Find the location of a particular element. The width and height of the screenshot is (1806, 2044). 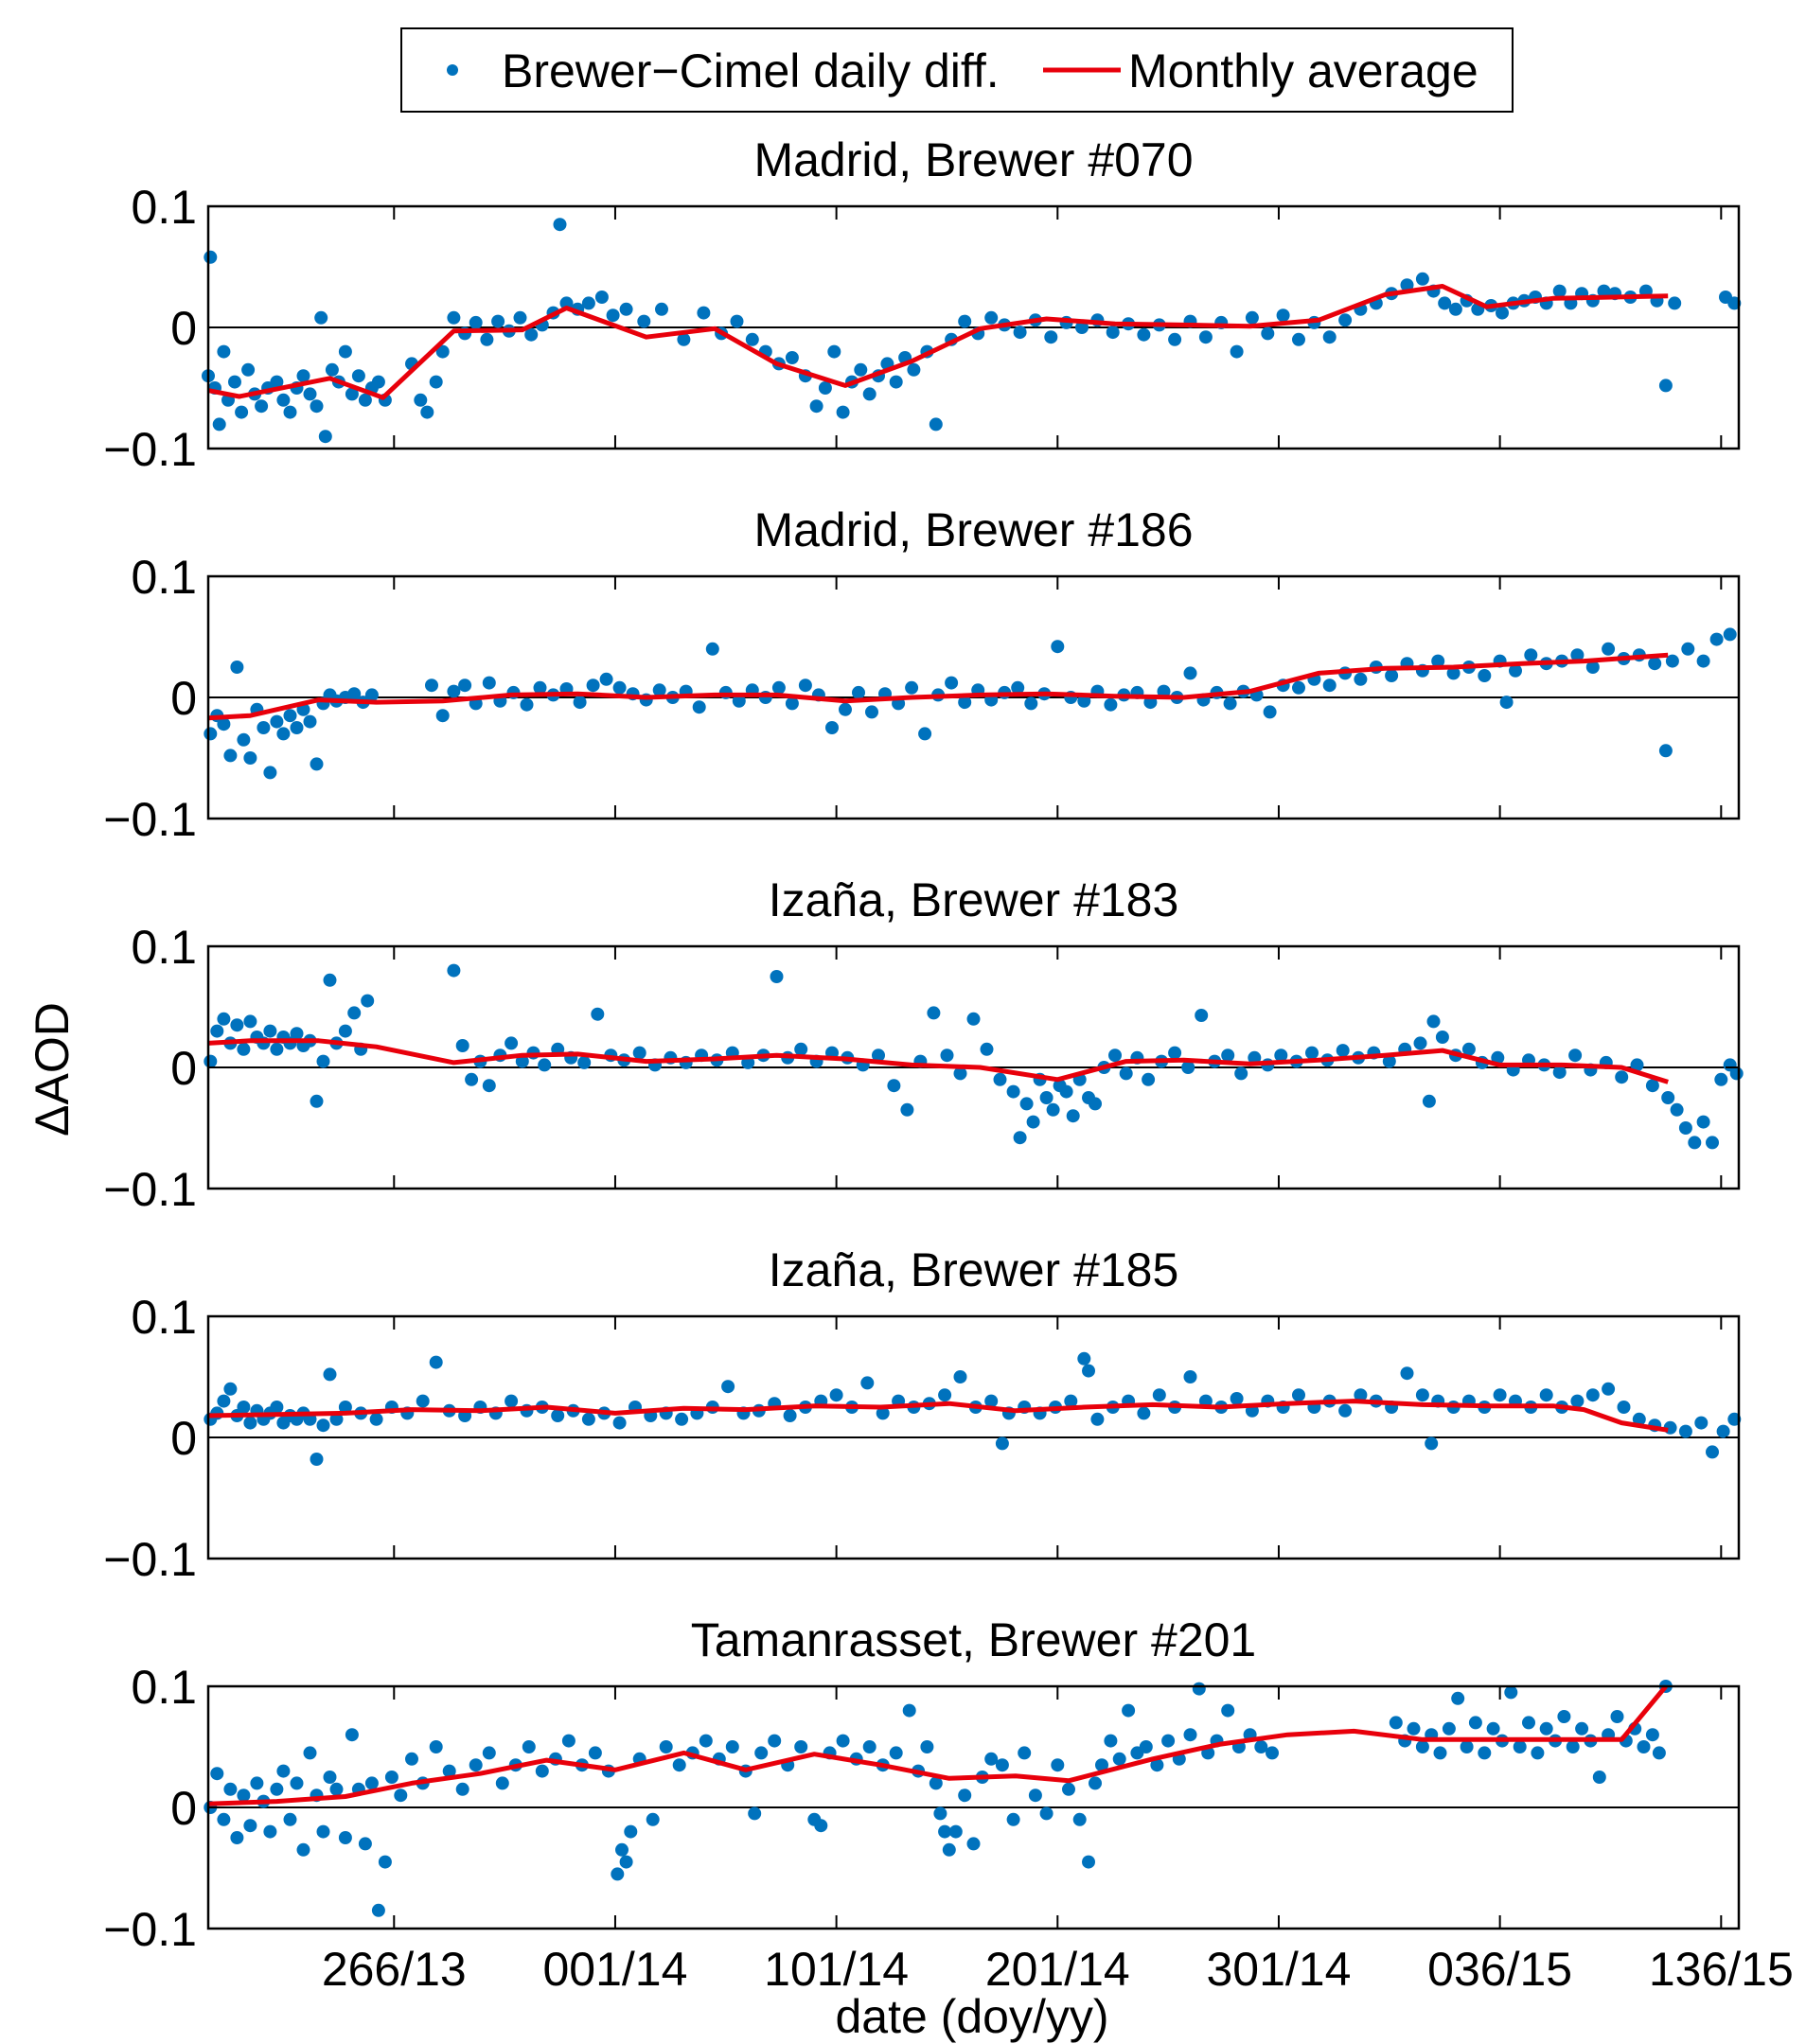

y-axis-label: ΔAOD is located at coordinates (52, 1069).